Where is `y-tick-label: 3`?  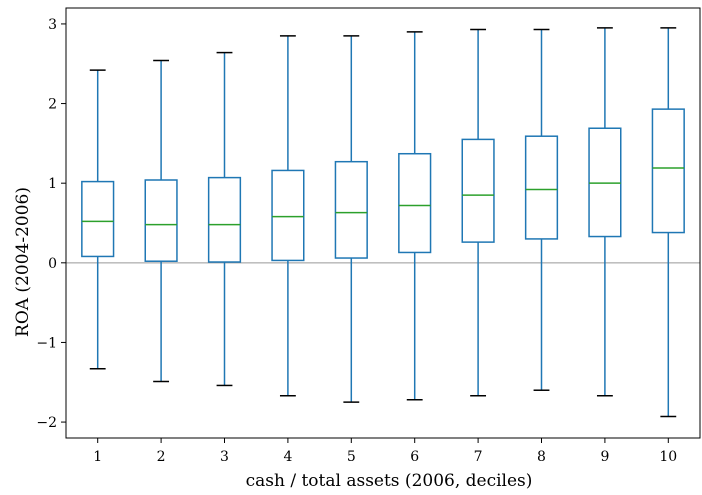 y-tick-label: 3 is located at coordinates (52, 25).